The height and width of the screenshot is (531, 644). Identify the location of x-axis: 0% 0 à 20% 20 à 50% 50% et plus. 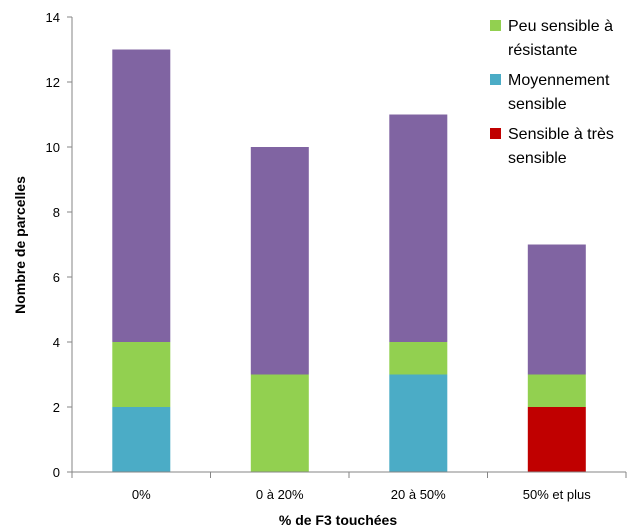
(349, 486).